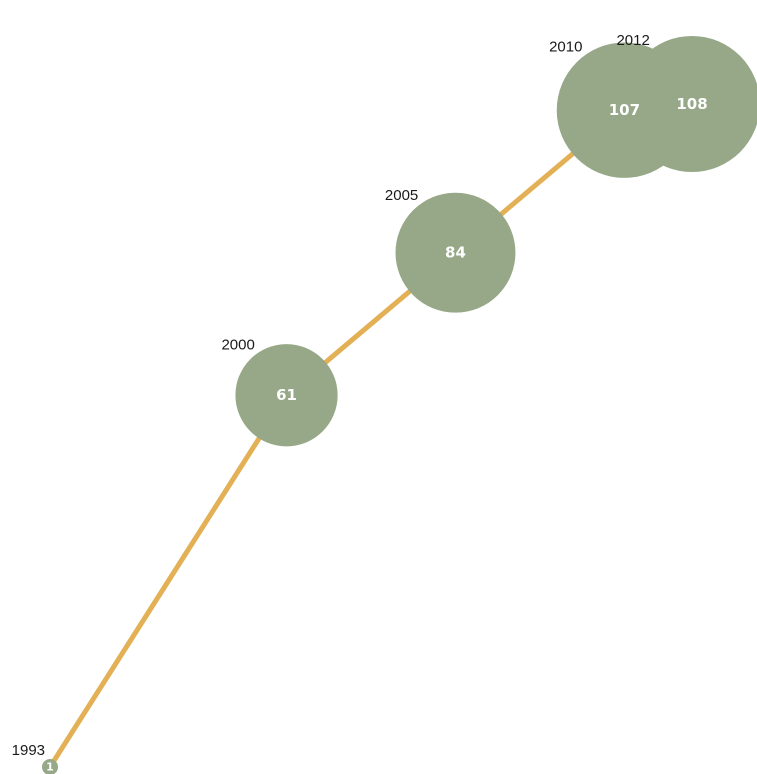  I want to click on year-label-2005: 2005, so click(401, 195).